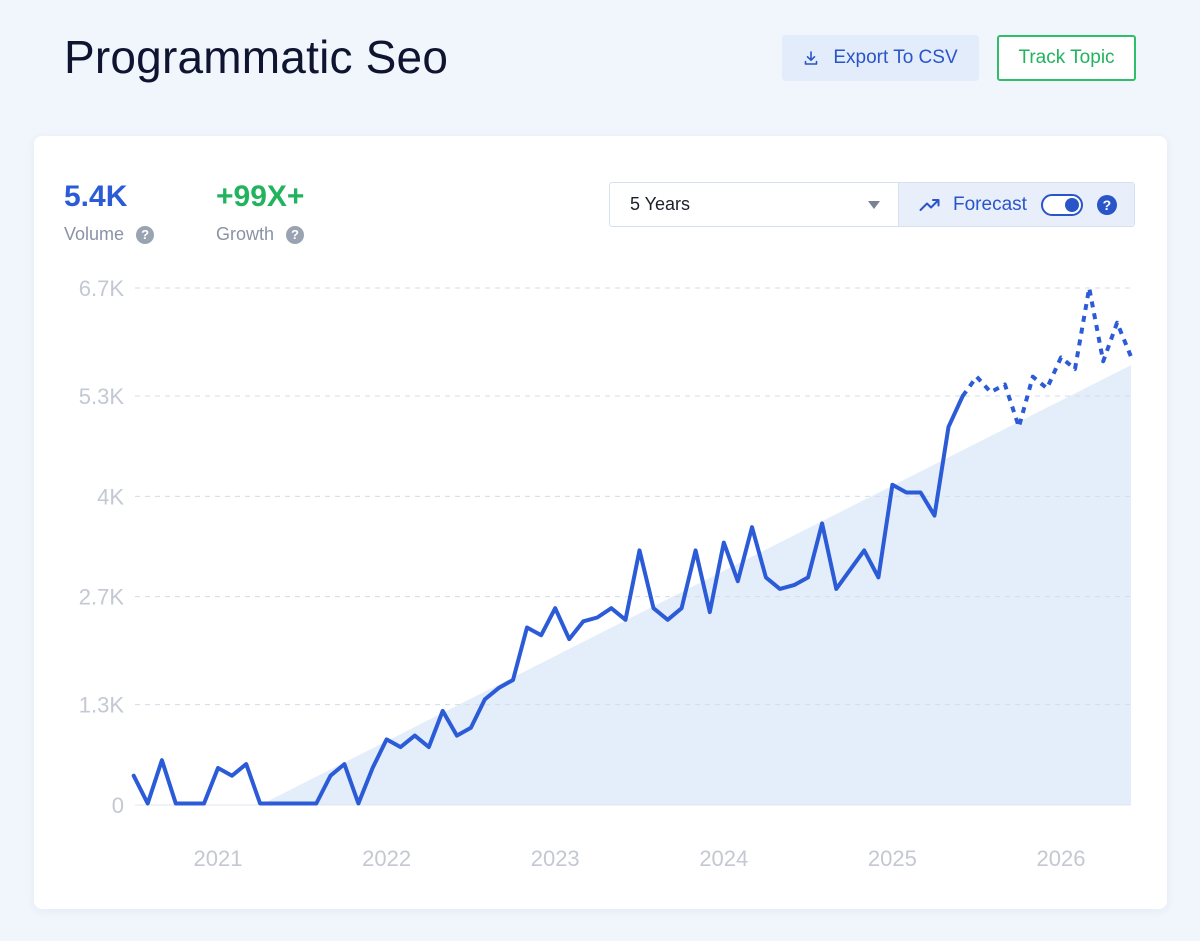 The width and height of the screenshot is (1200, 941). I want to click on export-csv-button: Export To CSV, so click(880, 58).